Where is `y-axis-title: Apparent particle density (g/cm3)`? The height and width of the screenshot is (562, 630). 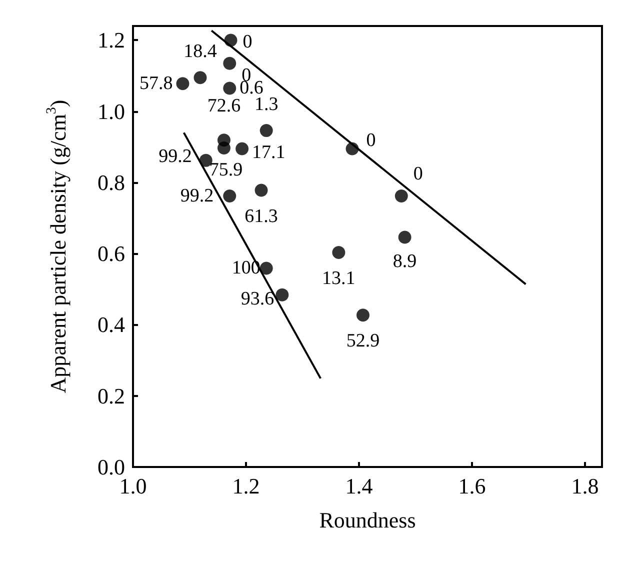
y-axis-title: Apparent particle density (g/cm3) is located at coordinates (57, 247).